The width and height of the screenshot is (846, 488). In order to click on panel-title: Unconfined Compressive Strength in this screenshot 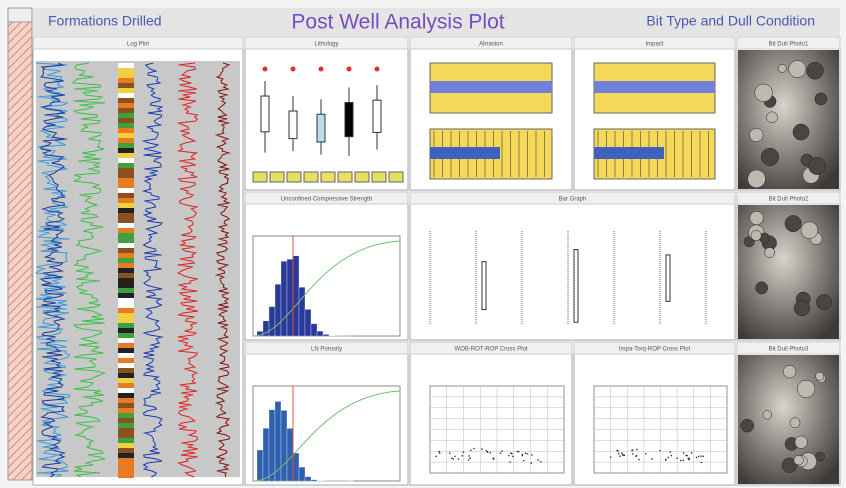, I will do `click(326, 200)`.